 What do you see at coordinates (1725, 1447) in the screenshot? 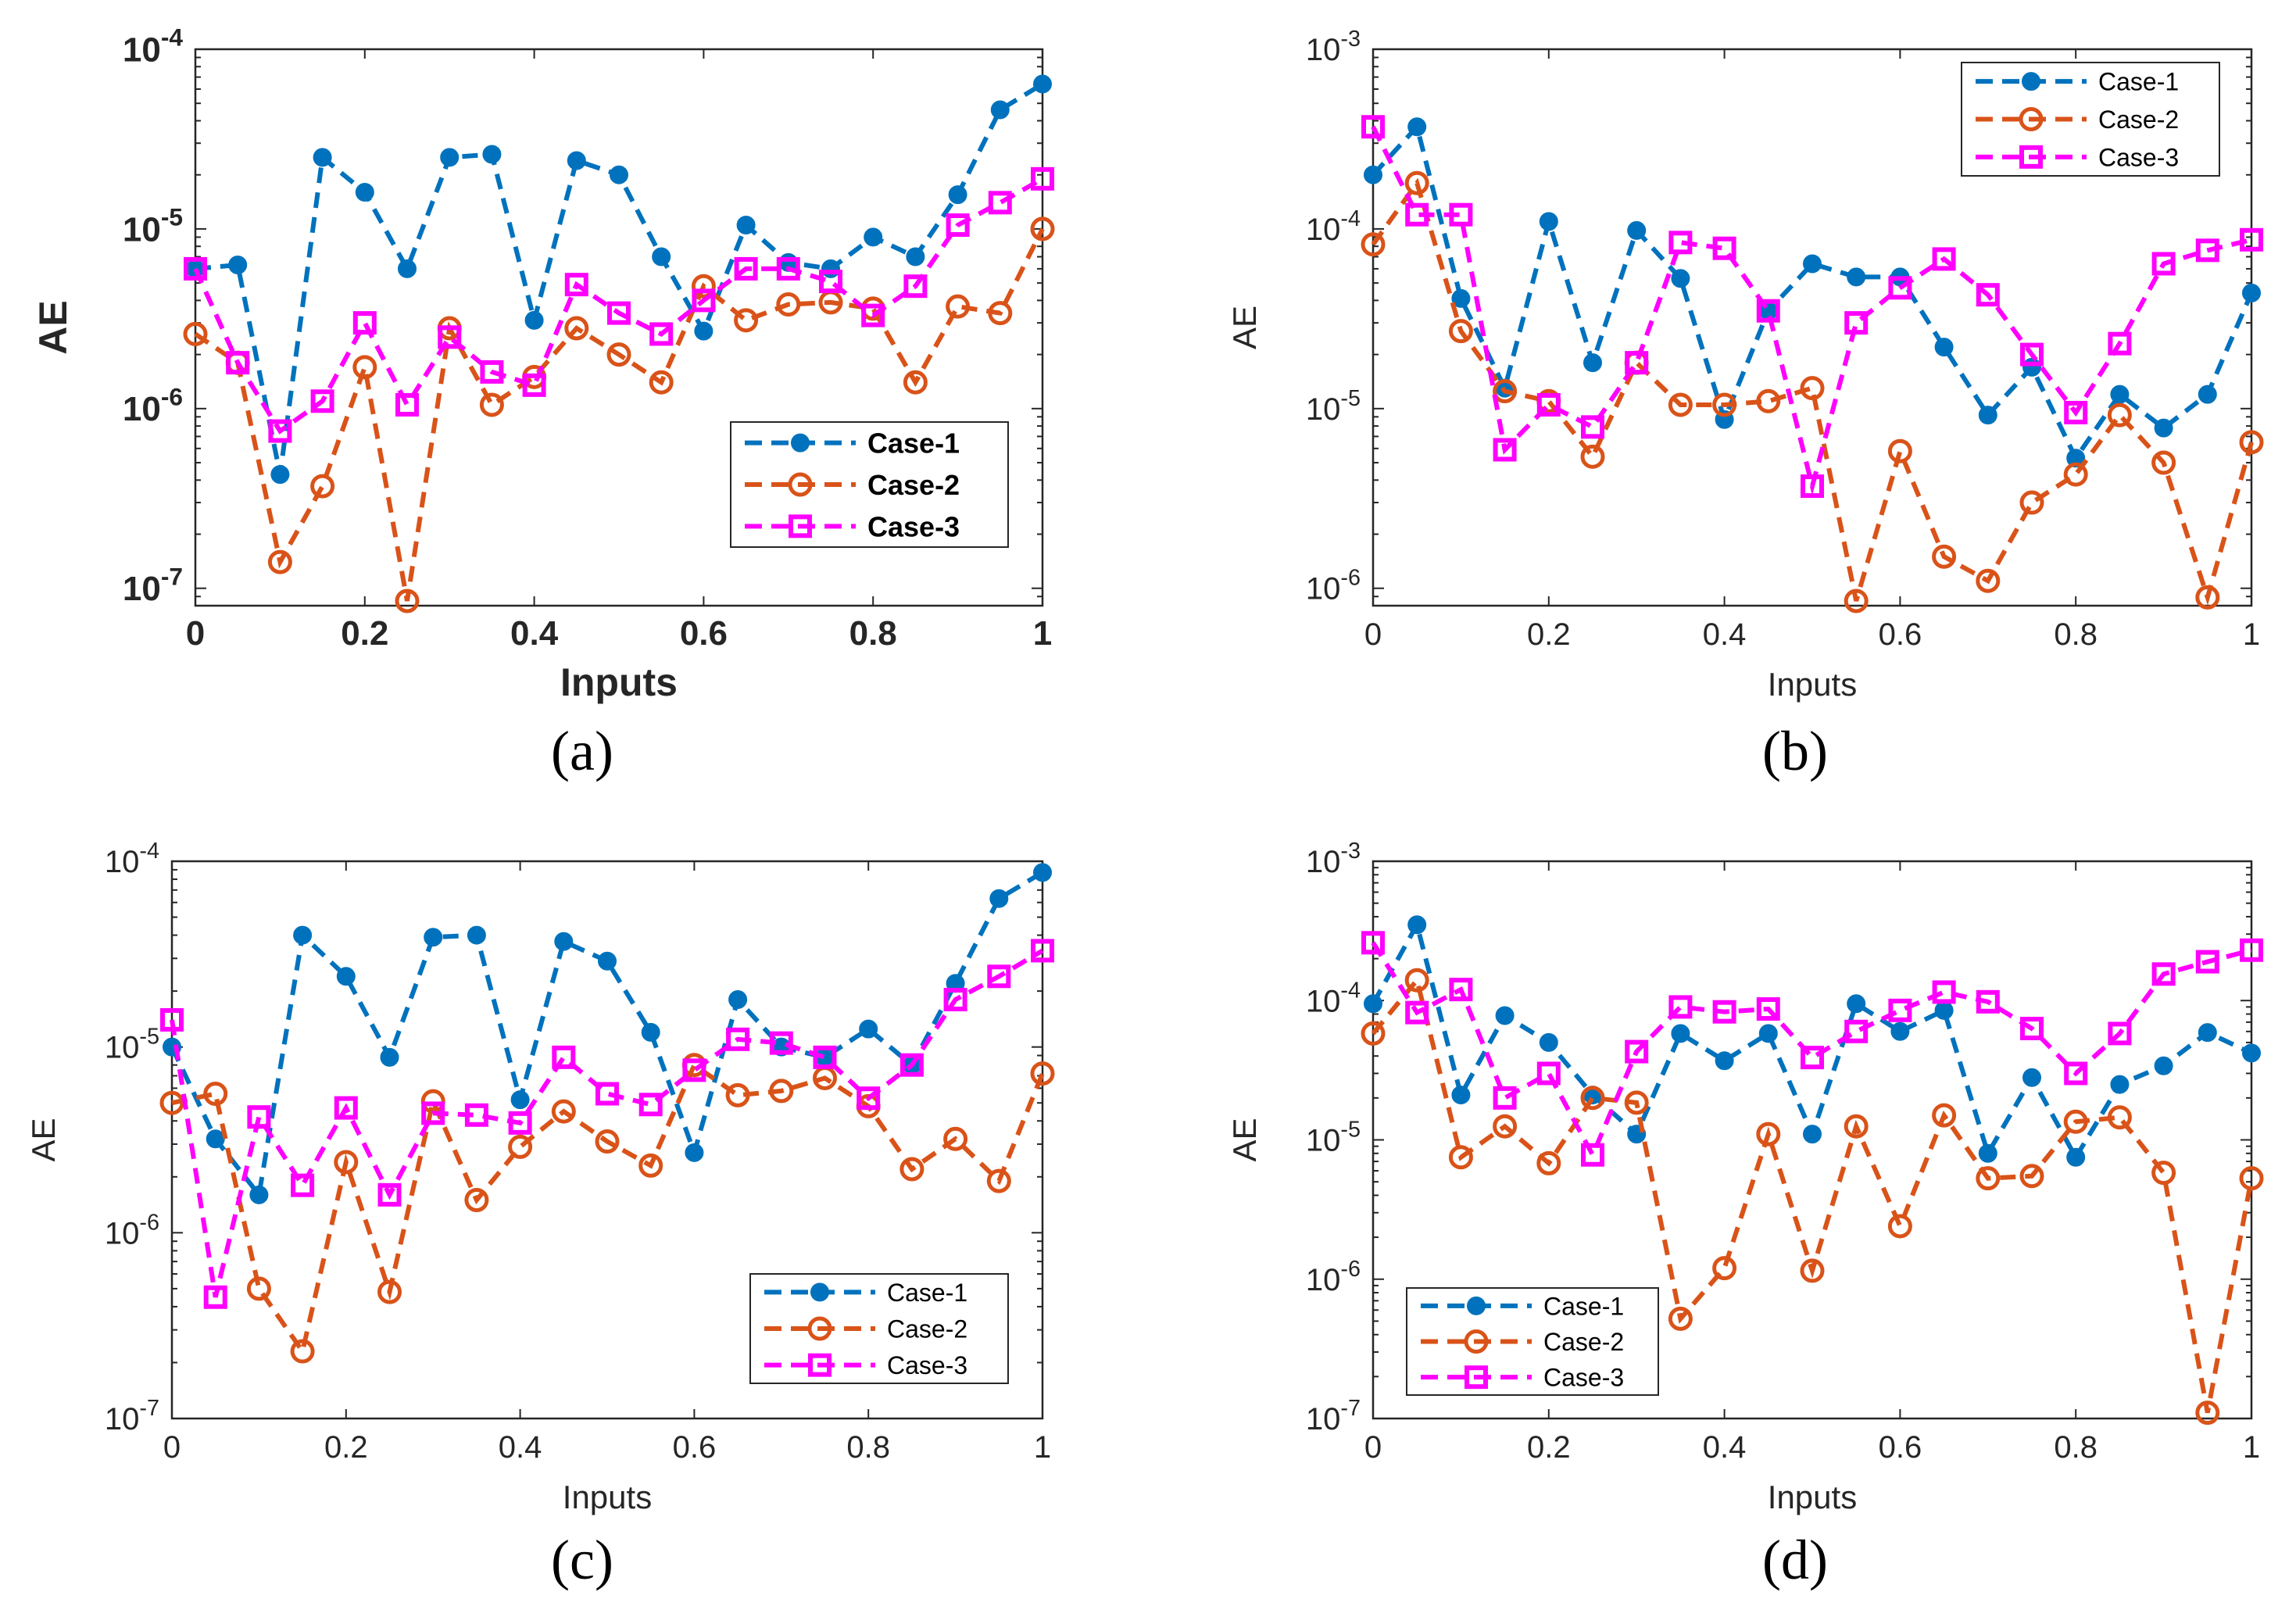
I see `x-tick-label: 0.4` at bounding box center [1725, 1447].